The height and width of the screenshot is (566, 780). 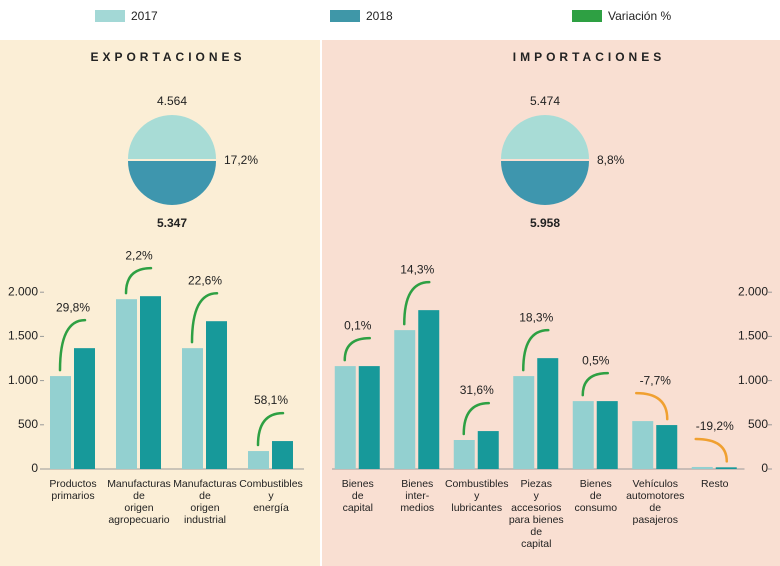 I want to click on pie-label: 5.958, so click(x=545, y=223).